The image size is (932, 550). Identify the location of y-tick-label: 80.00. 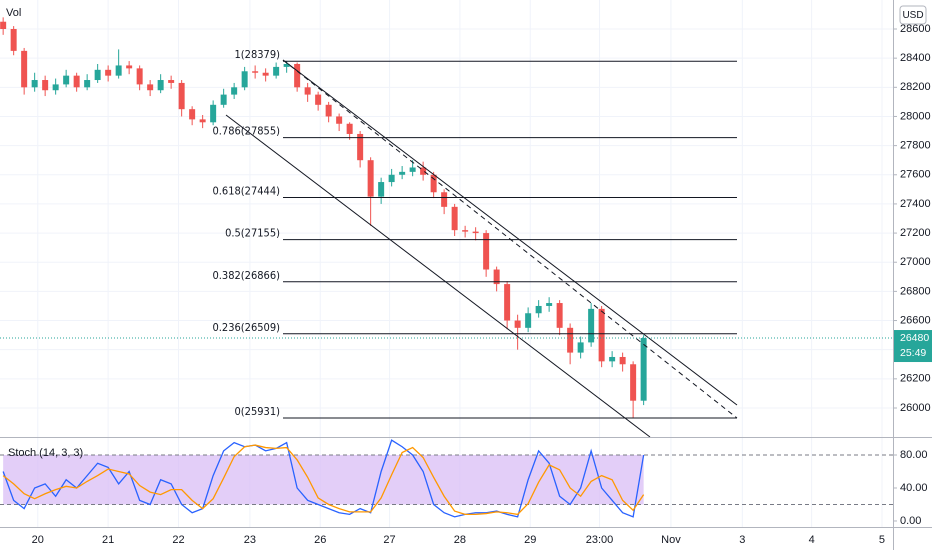
(914, 455).